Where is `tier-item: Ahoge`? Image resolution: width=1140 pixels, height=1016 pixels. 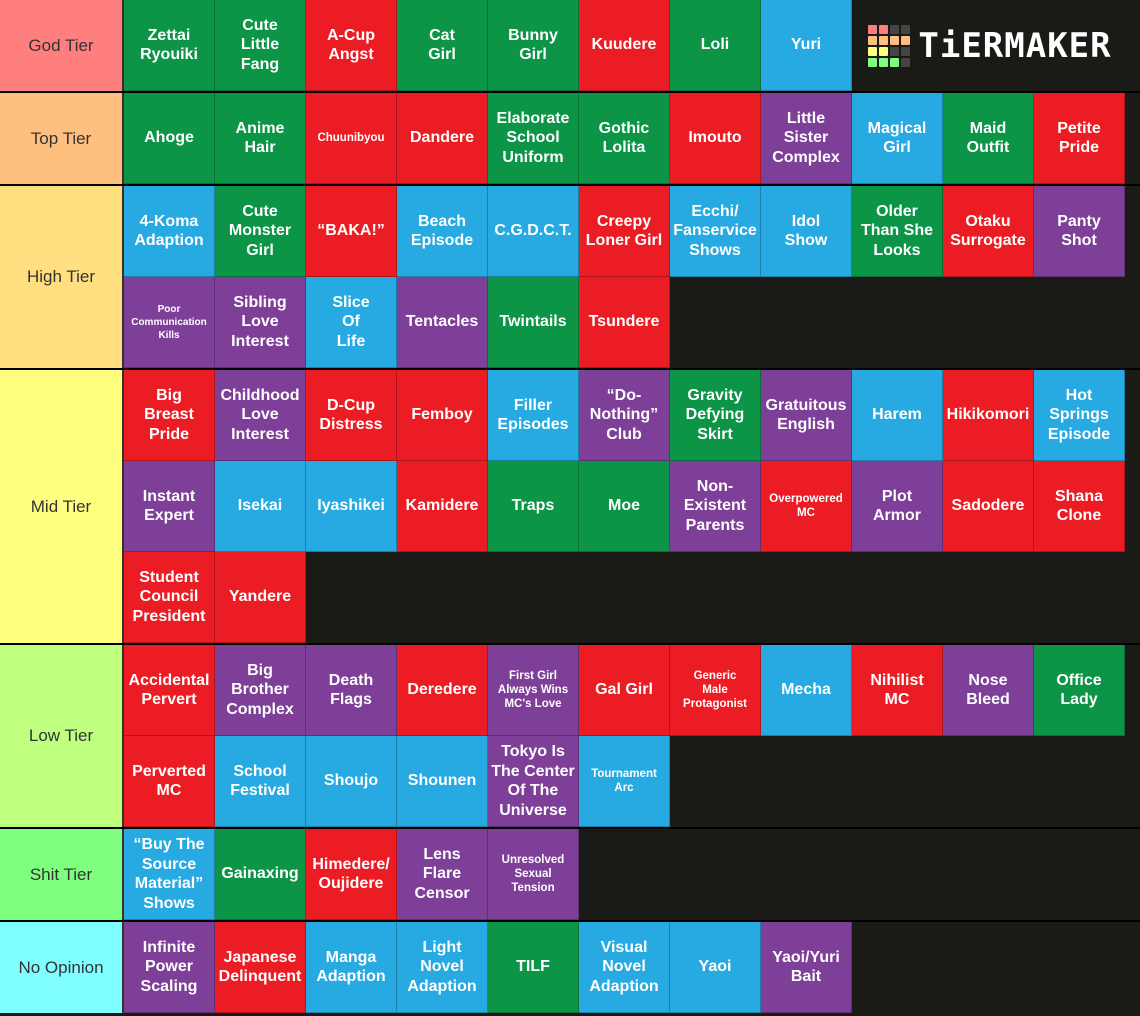
tier-item: Ahoge is located at coordinates (169, 138).